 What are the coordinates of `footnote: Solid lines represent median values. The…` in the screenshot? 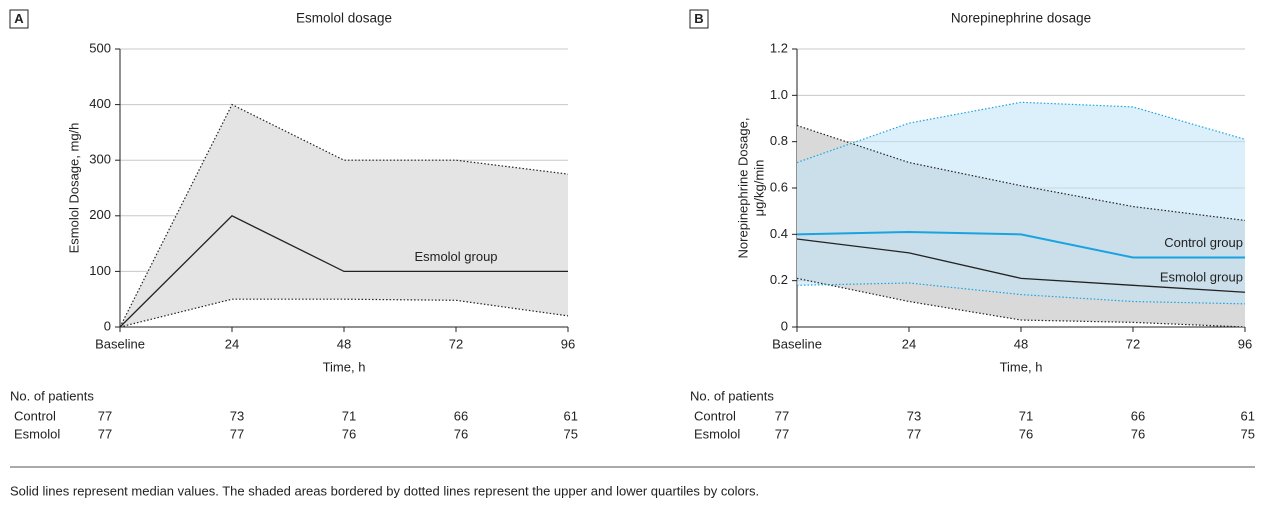 It's located at (384, 490).